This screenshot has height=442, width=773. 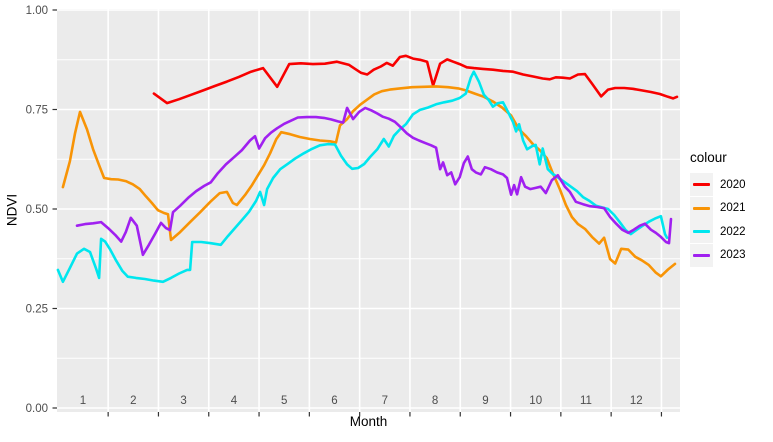 I want to click on legend-label-2022: 2022, so click(x=733, y=231).